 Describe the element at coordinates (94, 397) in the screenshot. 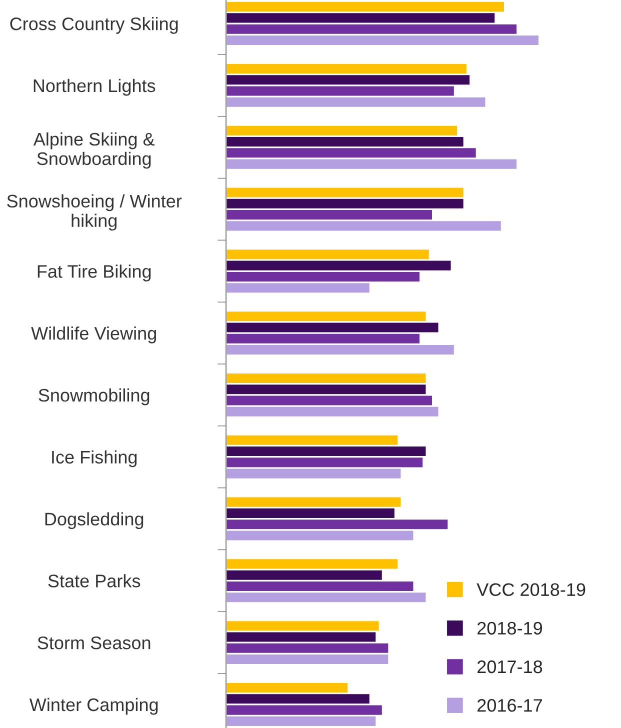

I see `y-tick-label: Snowmobiling` at that location.